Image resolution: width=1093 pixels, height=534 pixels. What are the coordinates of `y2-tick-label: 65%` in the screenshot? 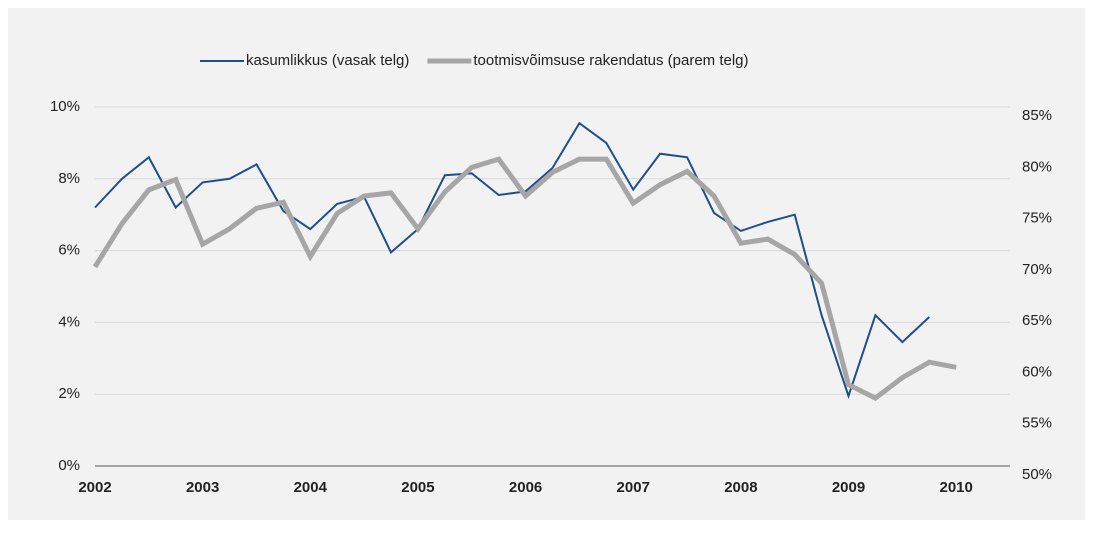 It's located at (1037, 320).